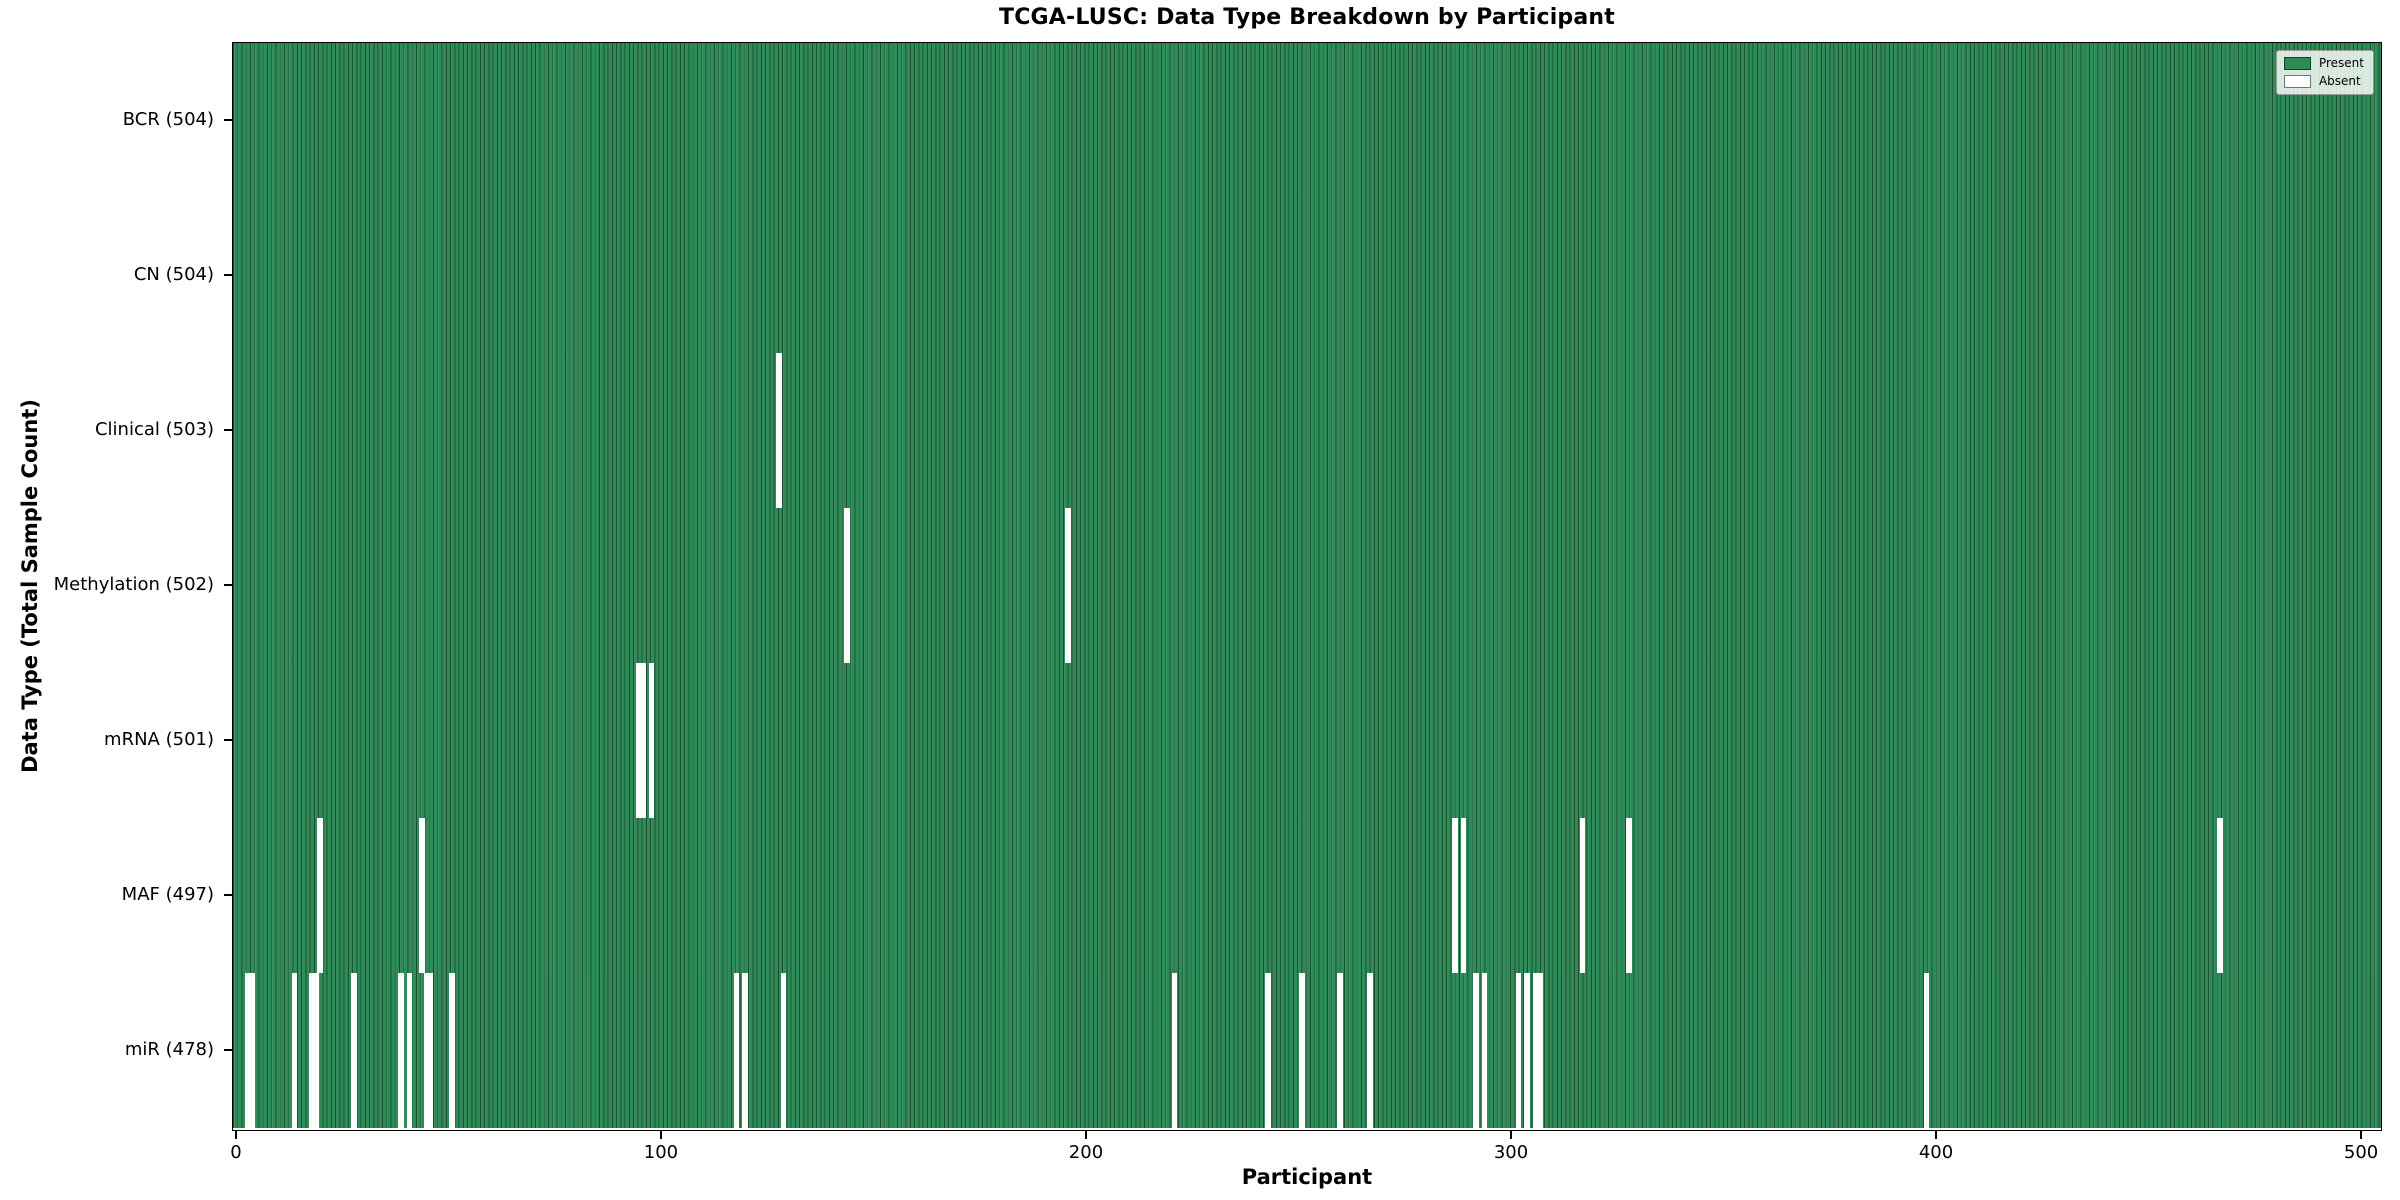 Image resolution: width=2400 pixels, height=1200 pixels. Describe the element at coordinates (1307, 741) in the screenshot. I see `row-mrna` at that location.